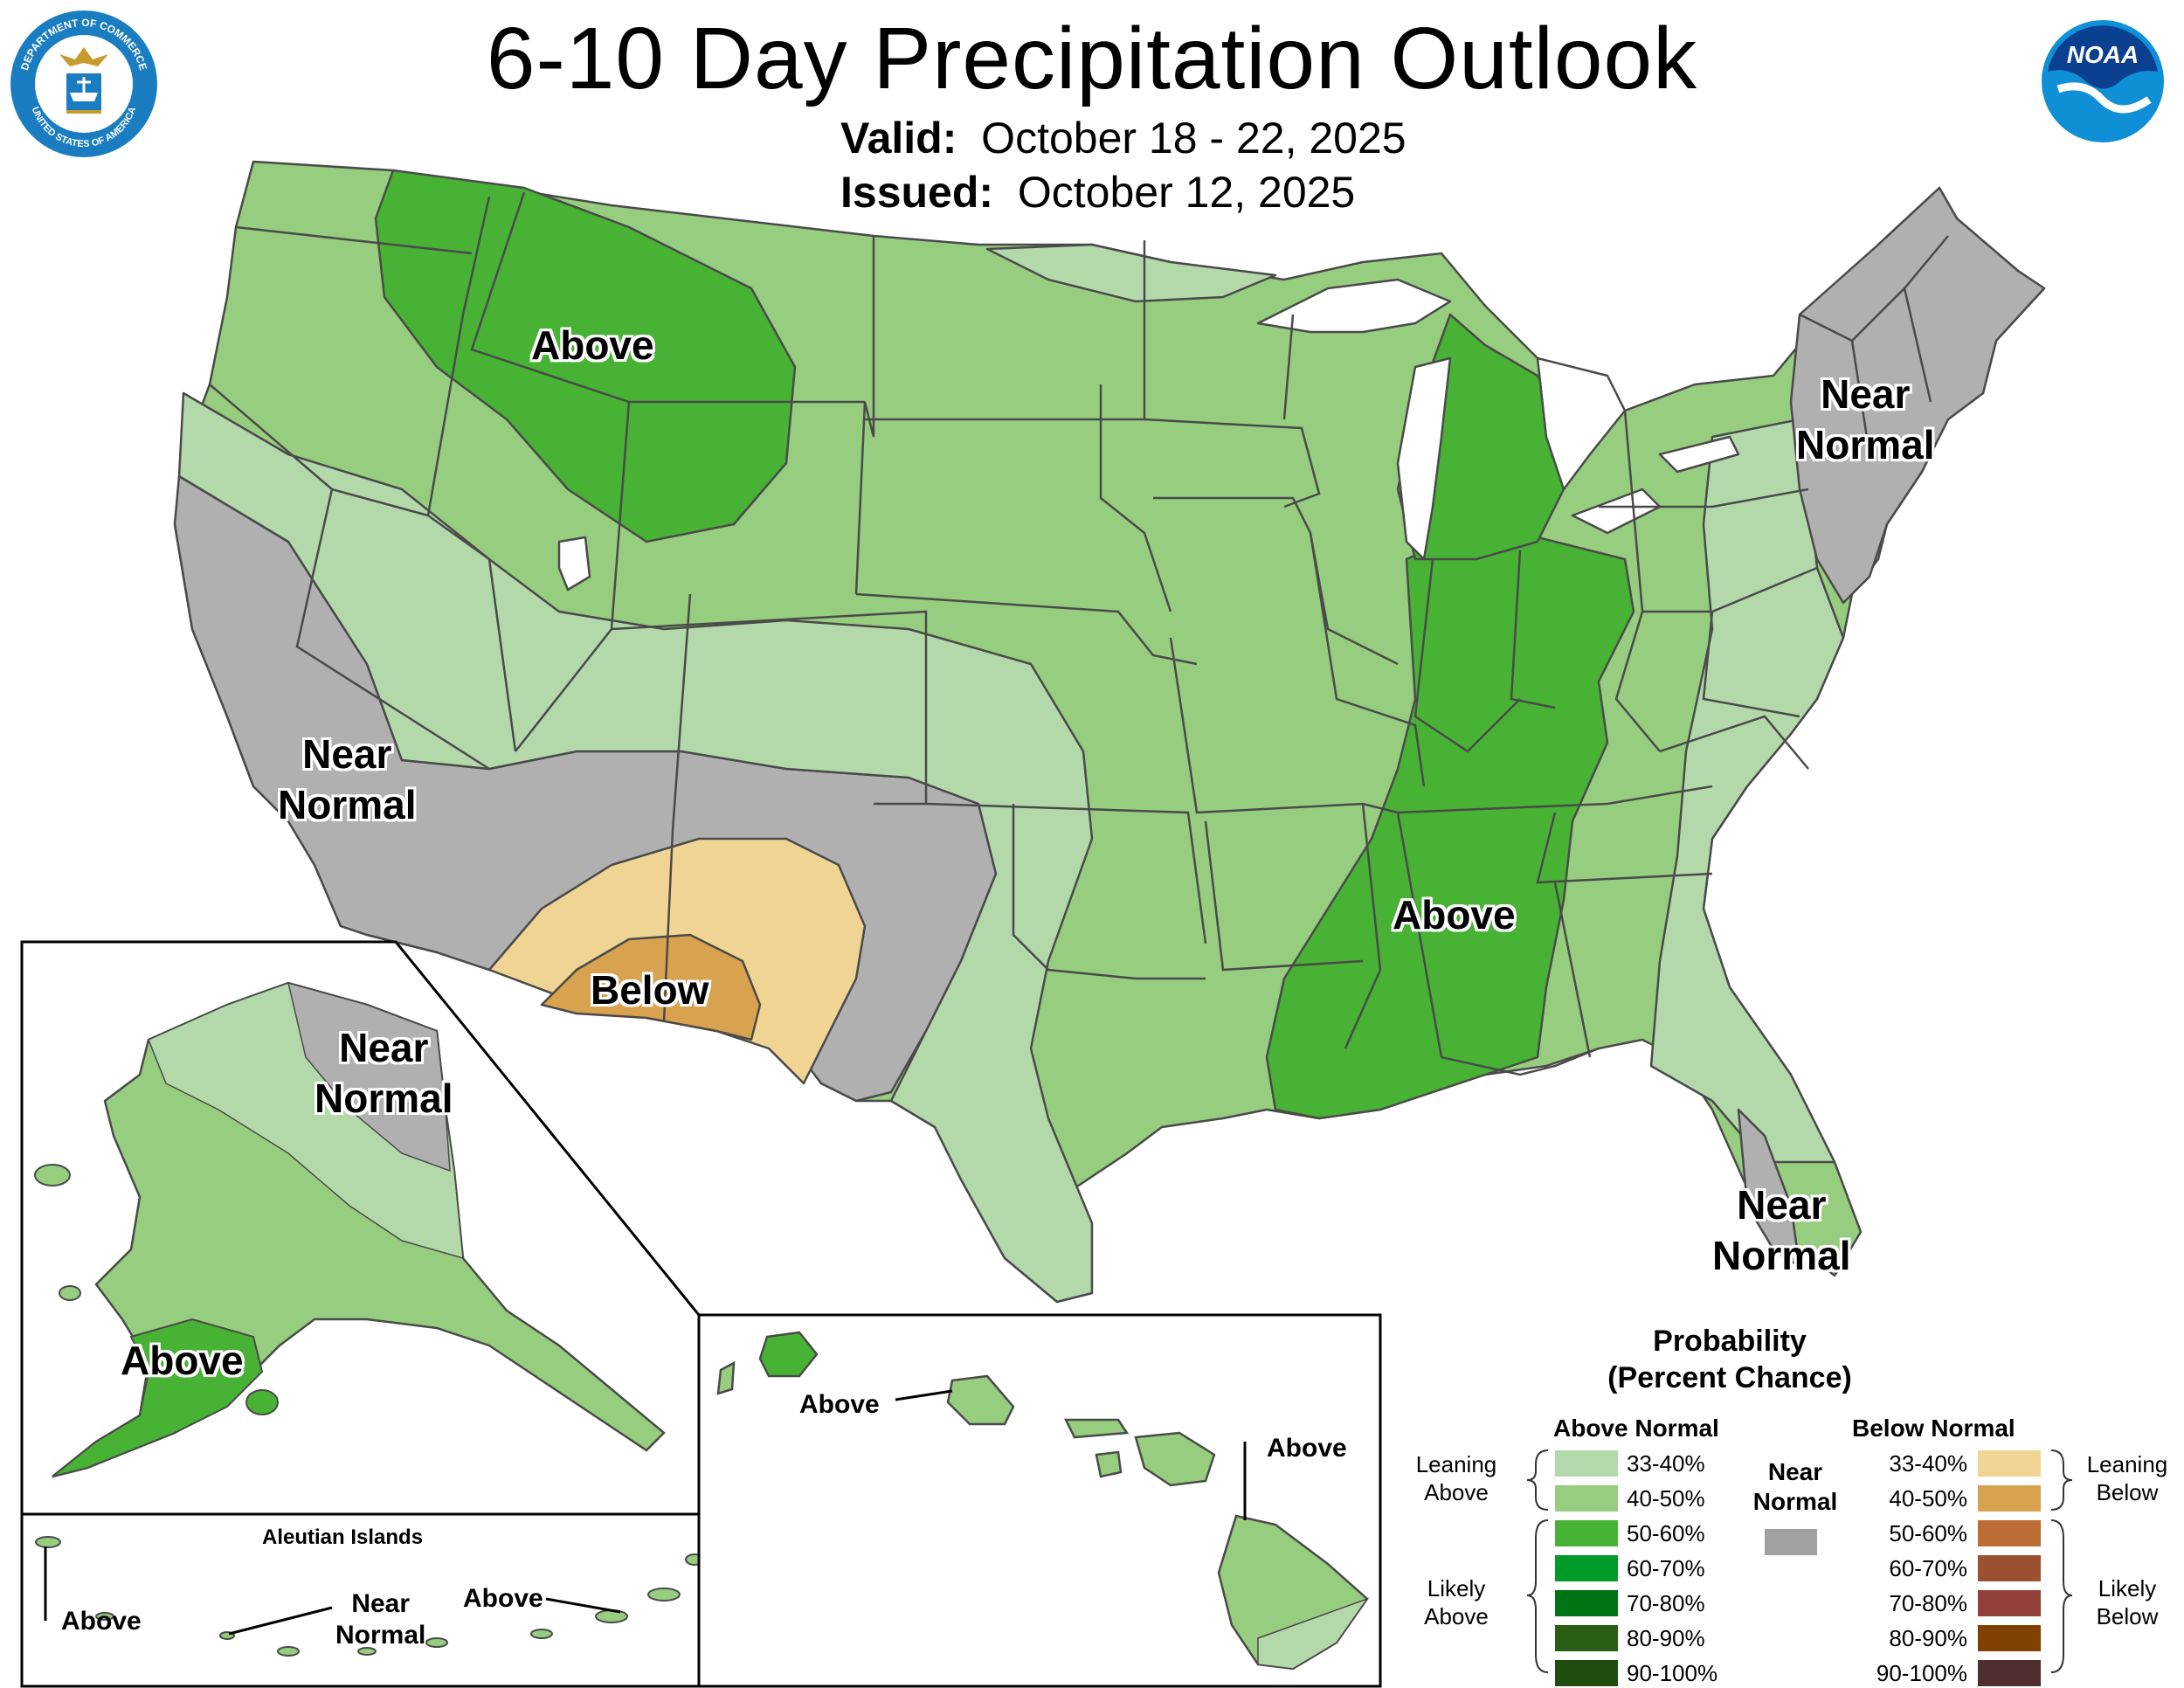  Describe the element at coordinates (1096, 1428) in the screenshot. I see `molokai` at that location.